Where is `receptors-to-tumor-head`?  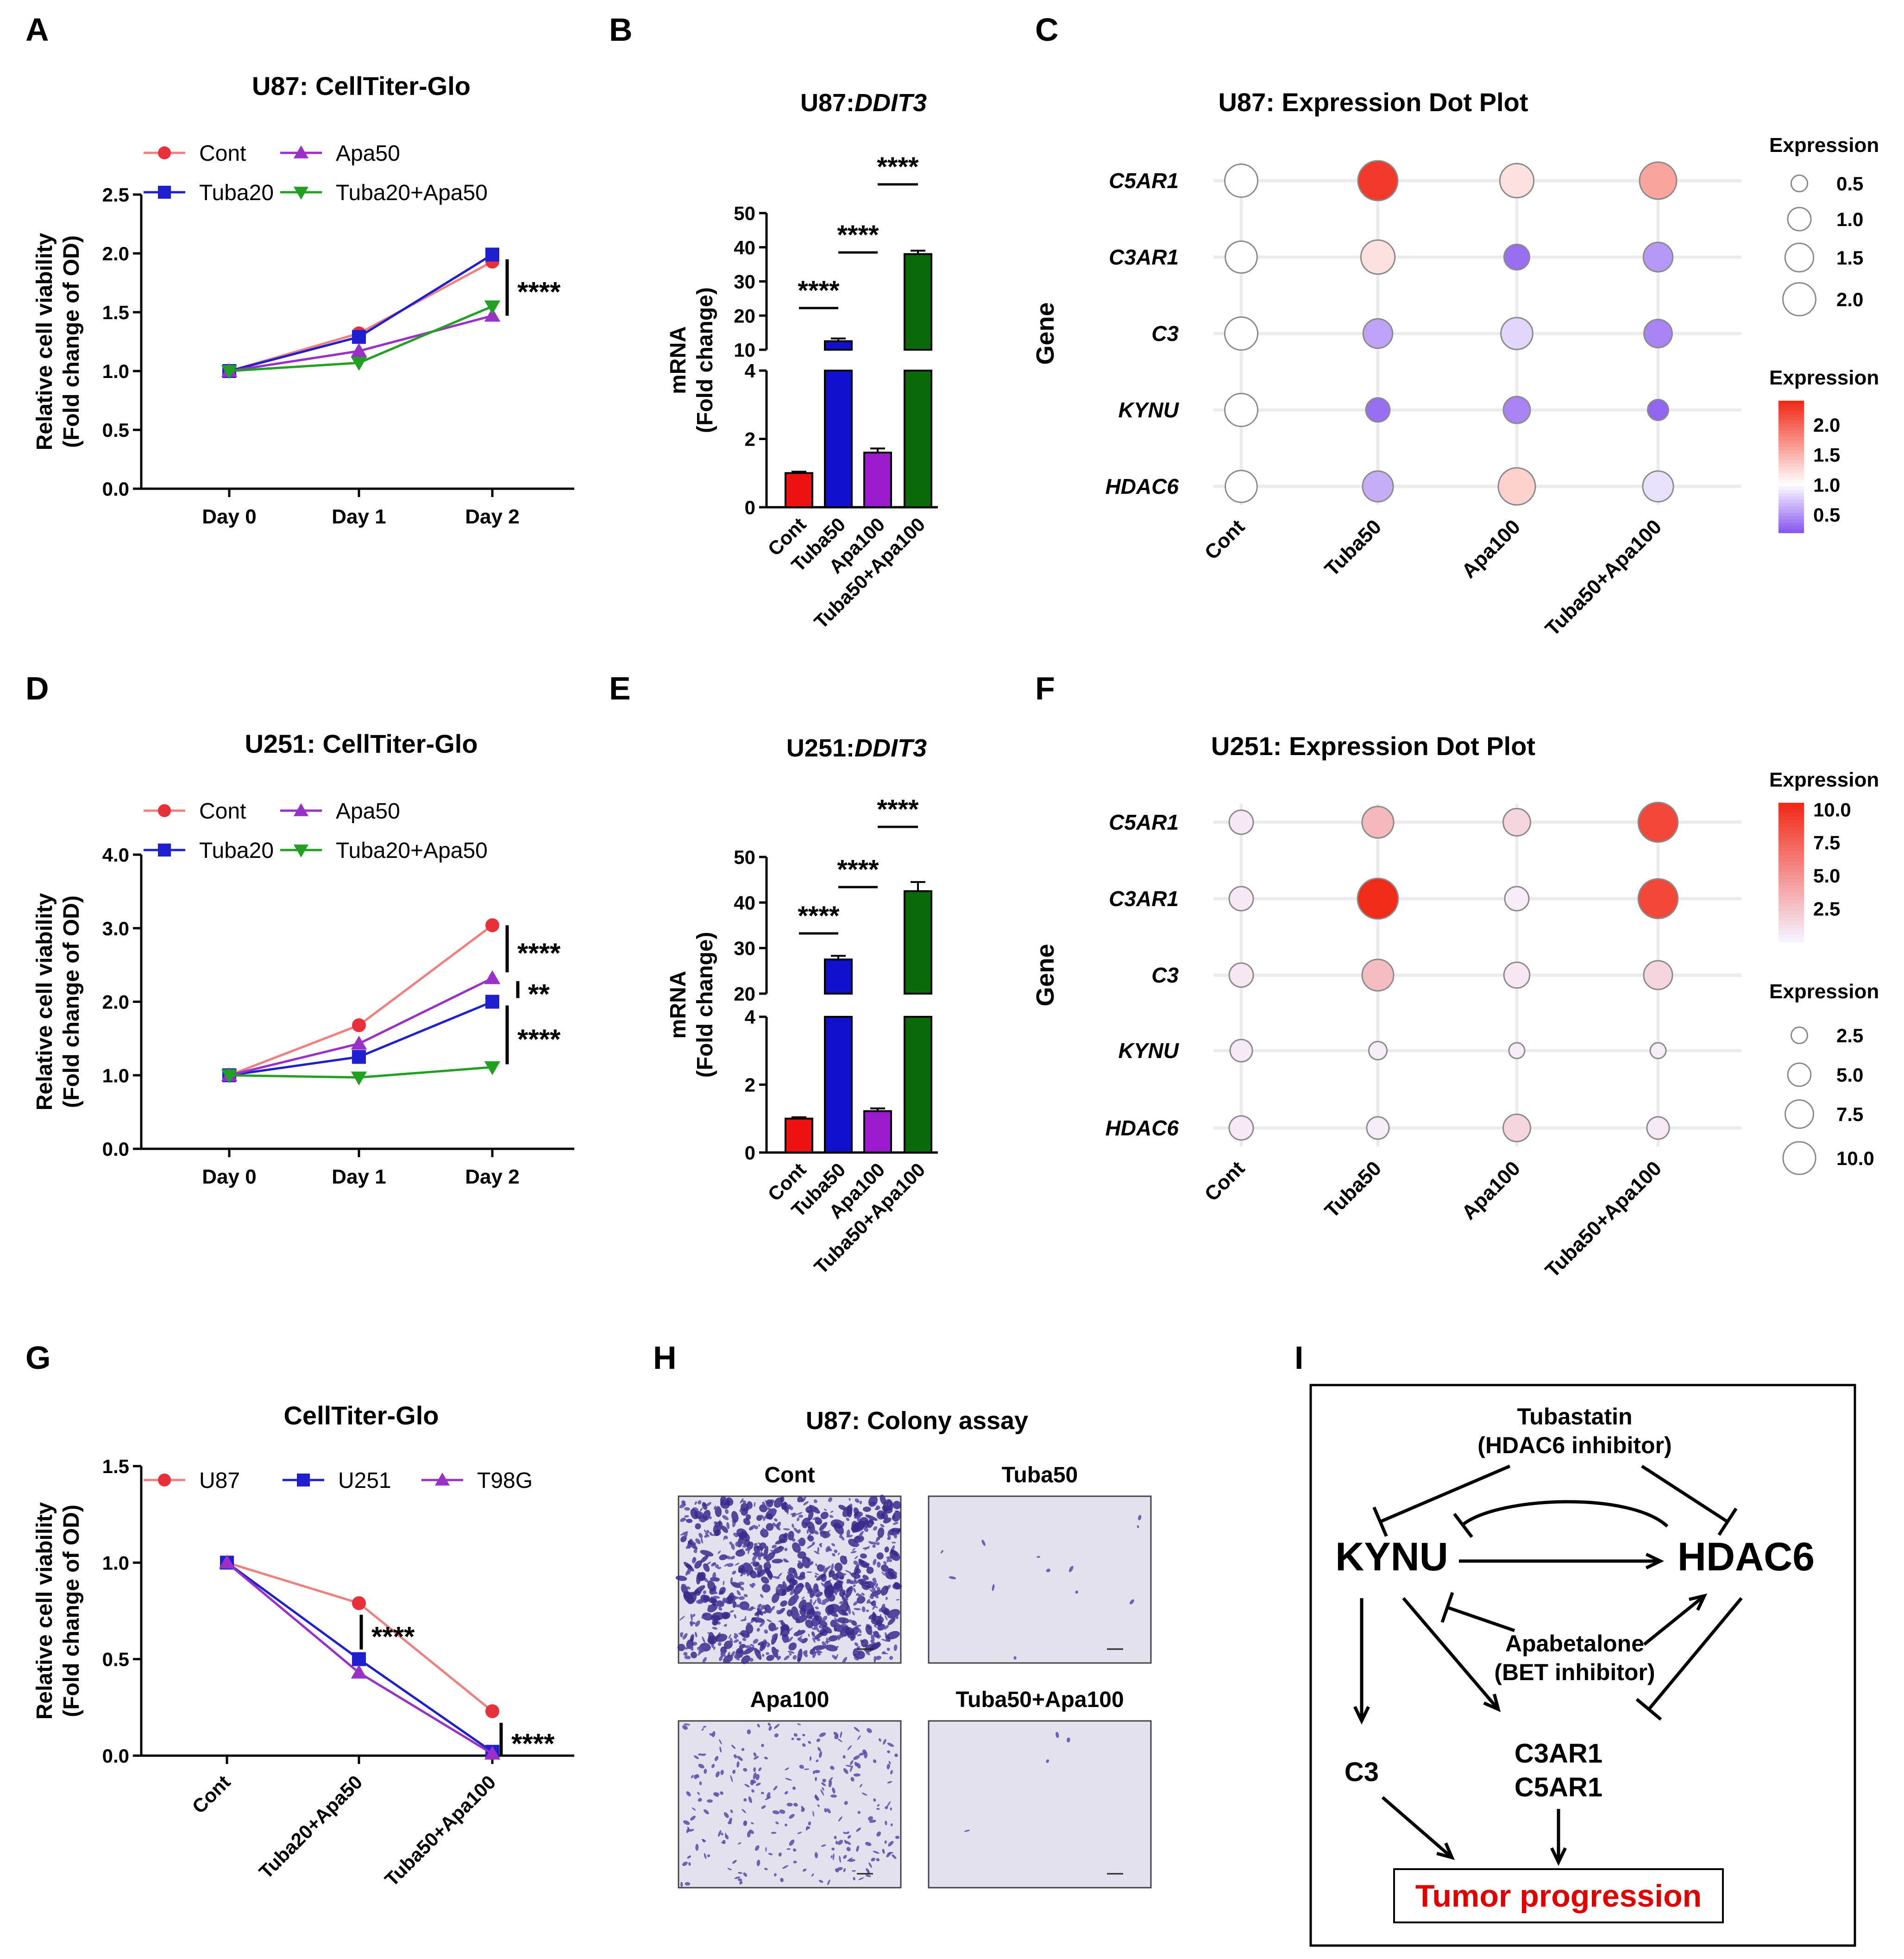 receptors-to-tumor-head is located at coordinates (1558, 1856).